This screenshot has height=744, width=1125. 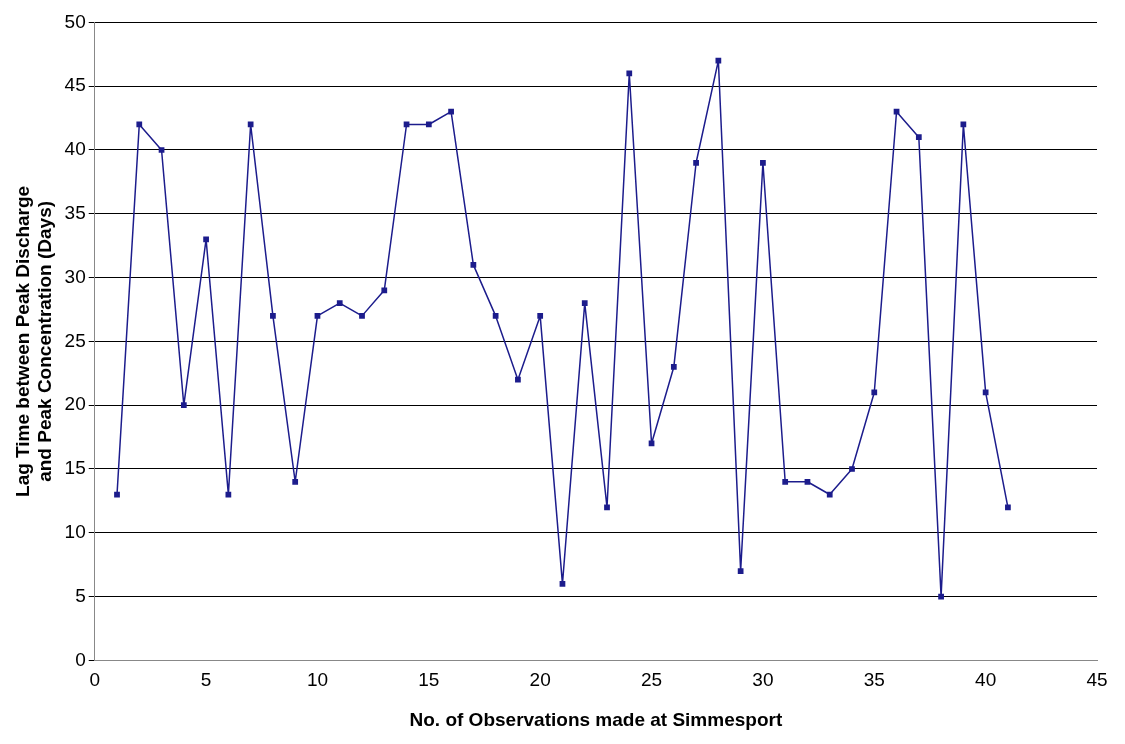 I want to click on y-tick-label: 0, so click(x=80, y=659).